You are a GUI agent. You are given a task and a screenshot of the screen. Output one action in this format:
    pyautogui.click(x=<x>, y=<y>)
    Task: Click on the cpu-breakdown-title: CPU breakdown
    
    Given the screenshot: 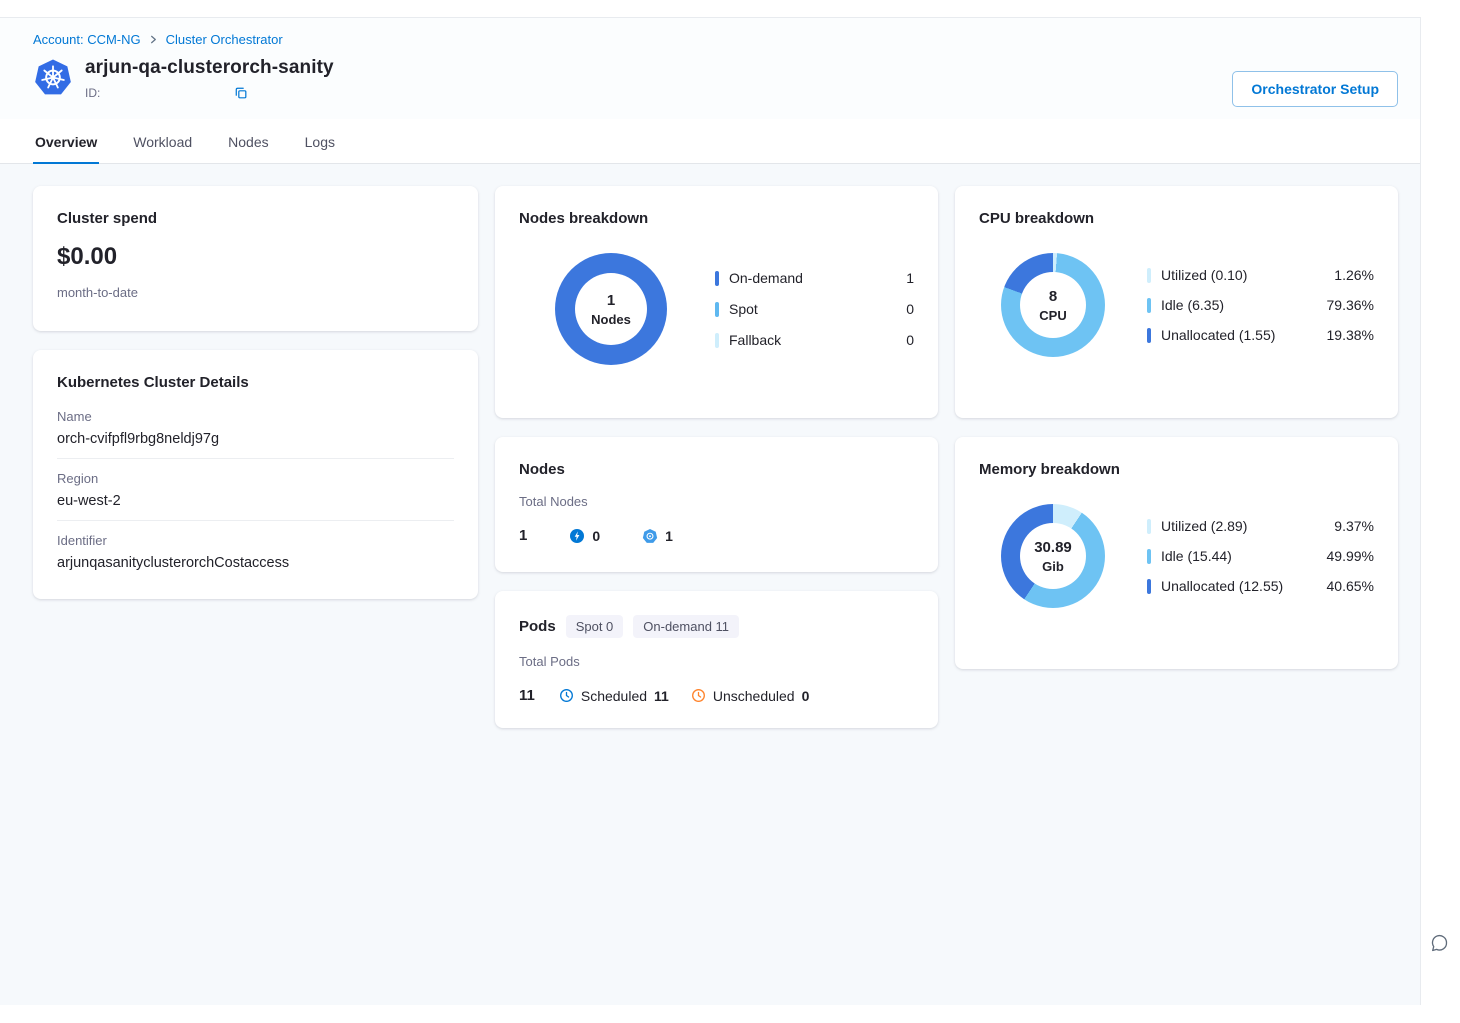 What is the action you would take?
    pyautogui.click(x=1176, y=218)
    